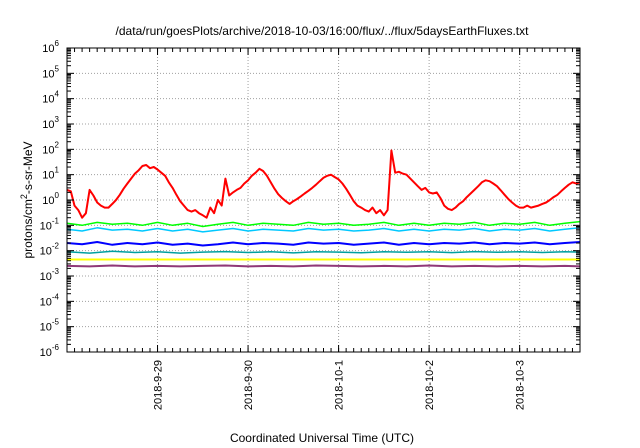 Image resolution: width=640 pixels, height=448 pixels. Describe the element at coordinates (322, 438) in the screenshot. I see `x-axis-label: Coordinated Universal Time (UTC)` at that location.